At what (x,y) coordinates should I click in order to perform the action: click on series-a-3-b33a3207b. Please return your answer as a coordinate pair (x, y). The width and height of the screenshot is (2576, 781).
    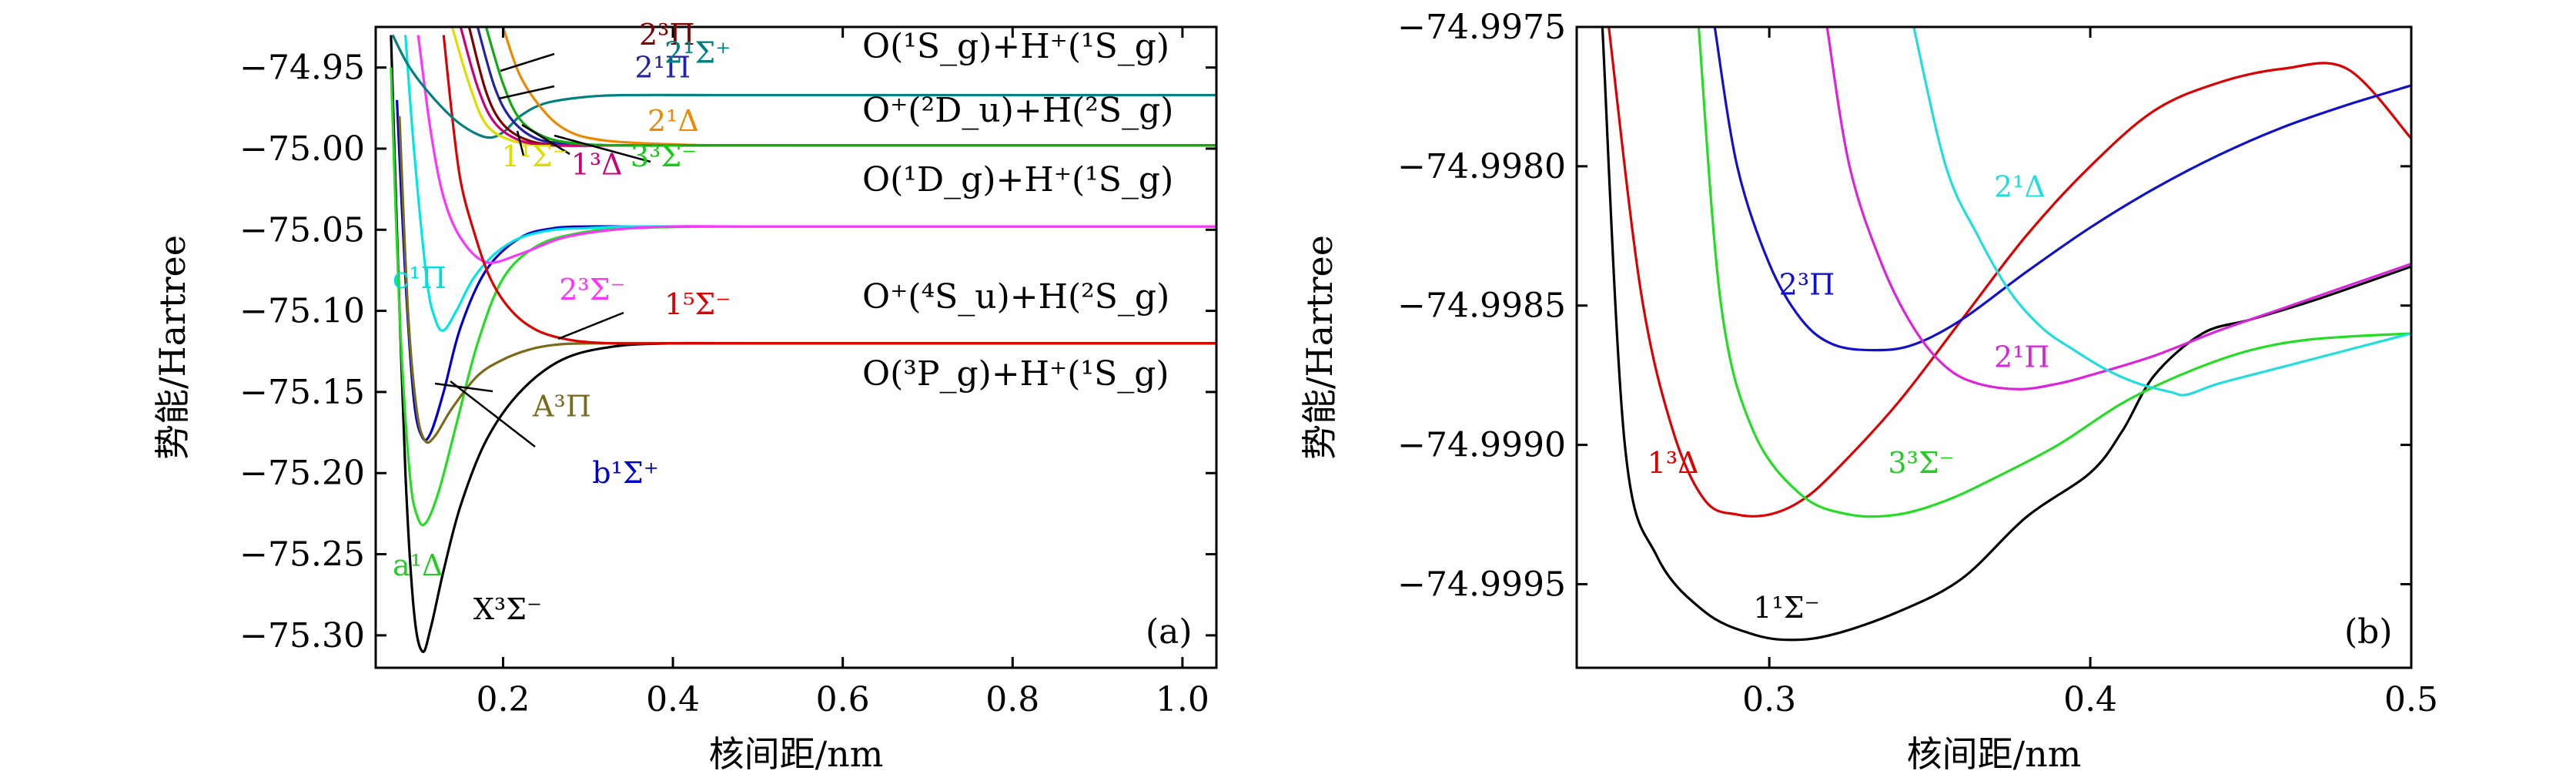
    Looking at the image, I should click on (850, 87).